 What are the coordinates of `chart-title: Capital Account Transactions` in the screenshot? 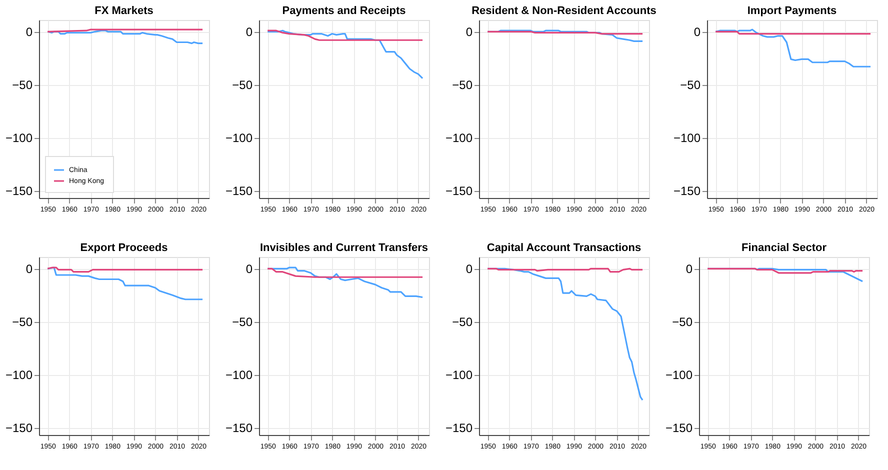 It's located at (564, 248).